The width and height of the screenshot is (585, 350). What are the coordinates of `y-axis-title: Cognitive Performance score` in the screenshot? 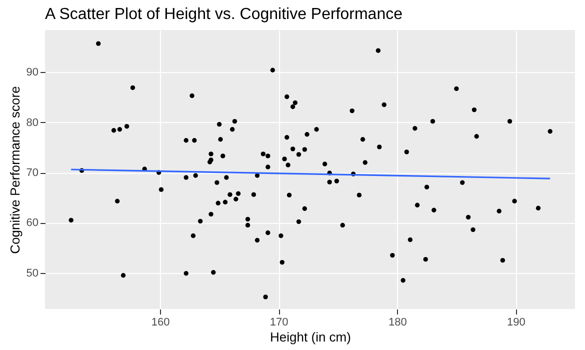 It's located at (14, 170).